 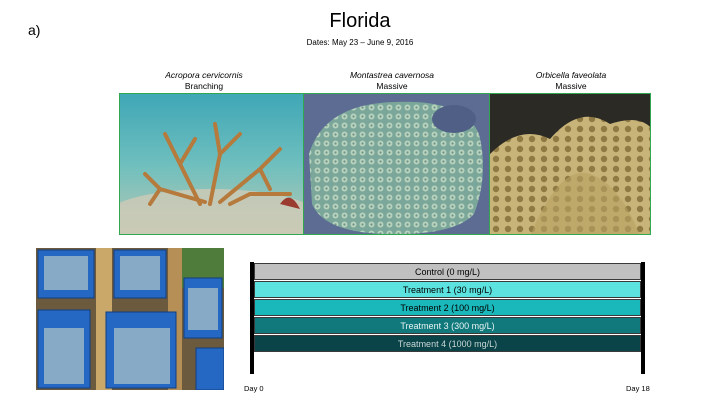 What do you see at coordinates (447, 343) in the screenshot?
I see `treatment-bar-4: Treatment 4 (1000 mg/L)` at bounding box center [447, 343].